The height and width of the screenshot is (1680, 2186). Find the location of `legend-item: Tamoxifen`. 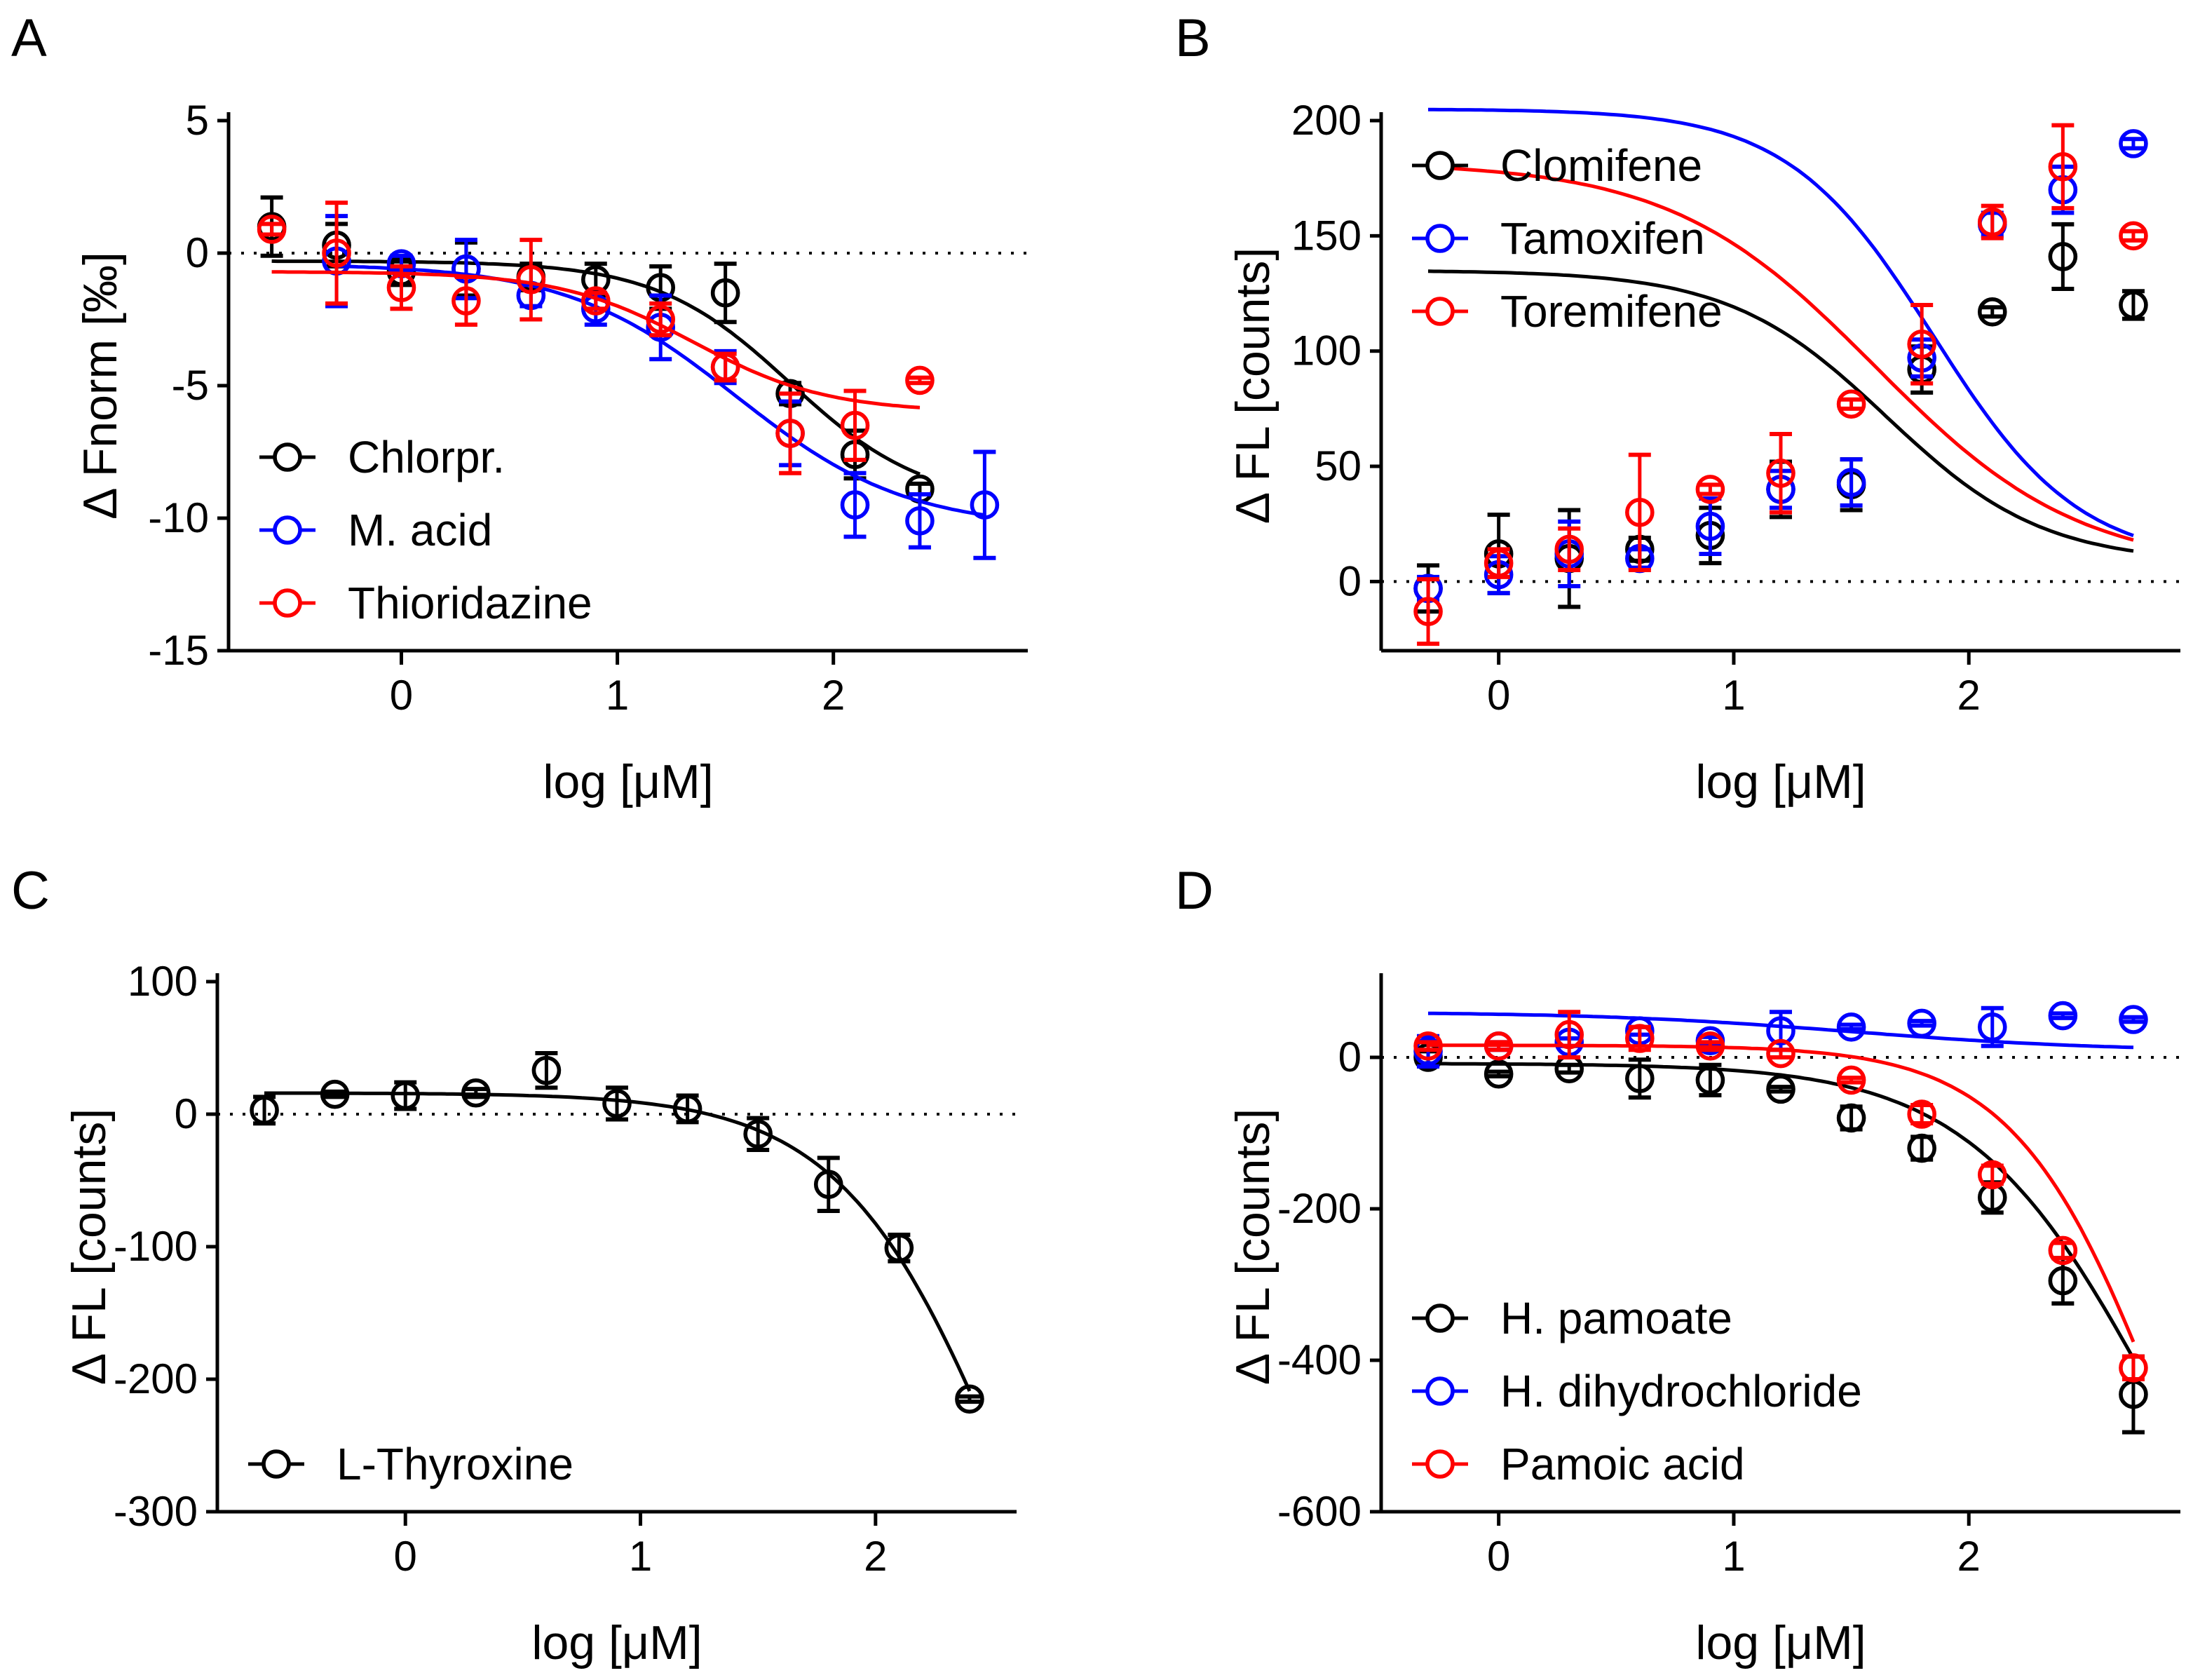

legend-item: Tamoxifen is located at coordinates (1559, 238).